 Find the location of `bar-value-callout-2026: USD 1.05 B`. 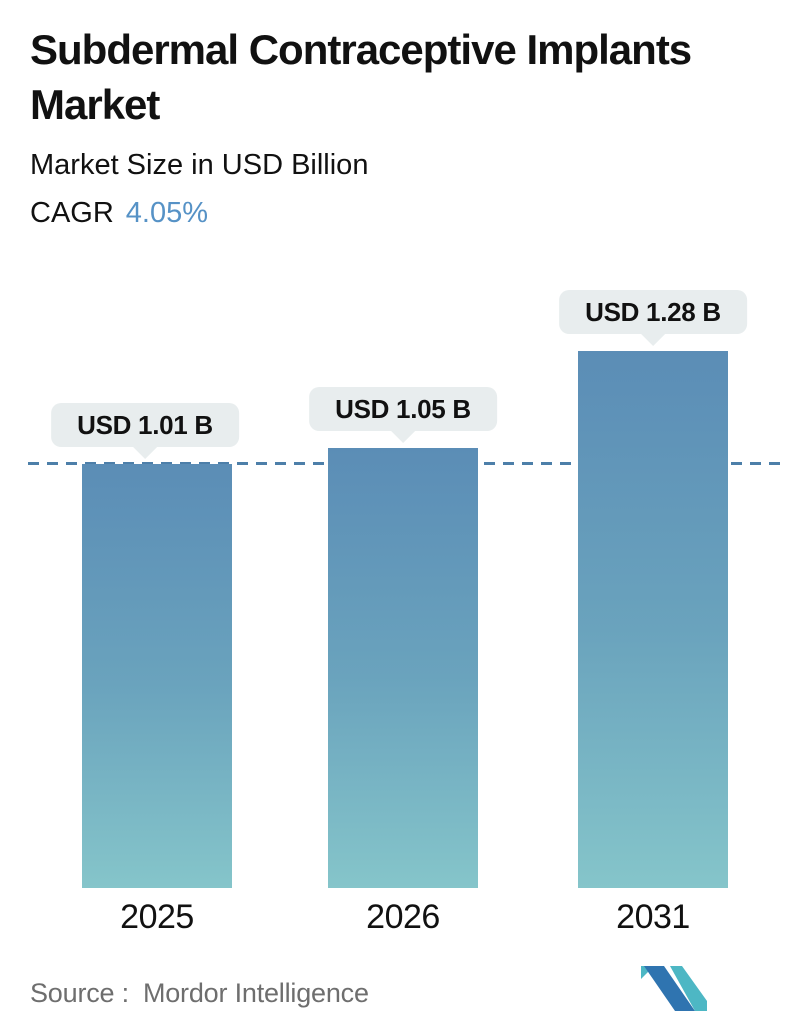

bar-value-callout-2026: USD 1.05 B is located at coordinates (403, 415).